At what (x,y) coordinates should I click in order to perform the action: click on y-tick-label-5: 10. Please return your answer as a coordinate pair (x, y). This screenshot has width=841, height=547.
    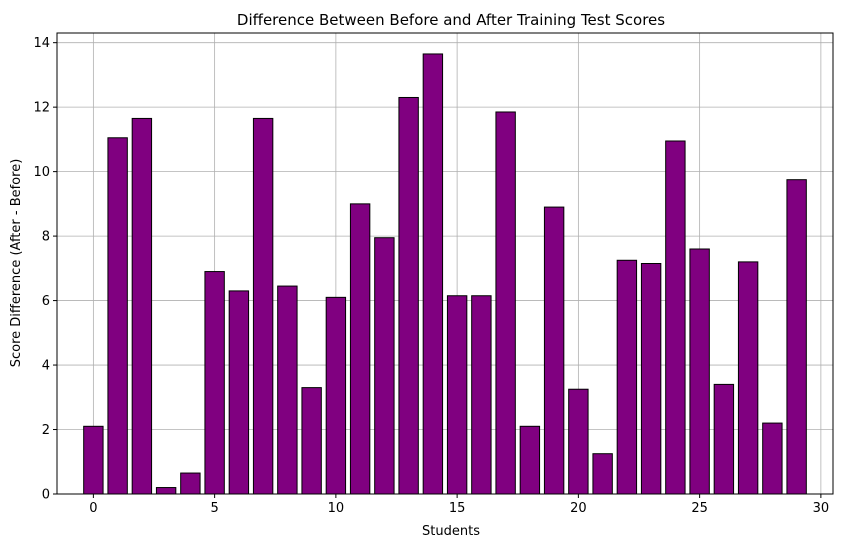
    Looking at the image, I should click on (41, 172).